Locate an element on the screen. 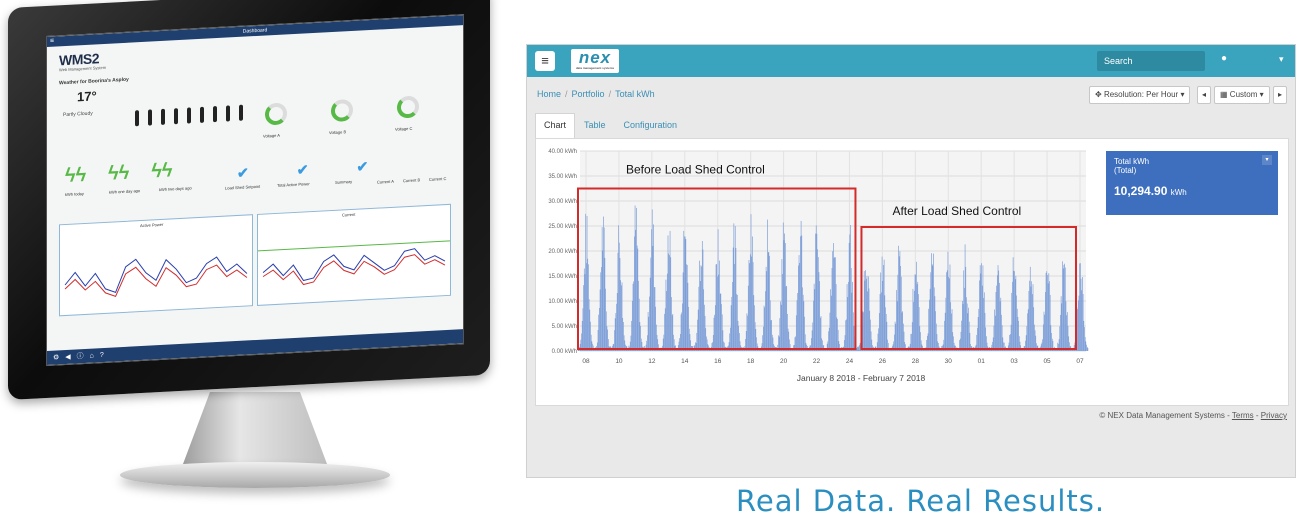  info-icon: ⓘ is located at coordinates (80, 357).